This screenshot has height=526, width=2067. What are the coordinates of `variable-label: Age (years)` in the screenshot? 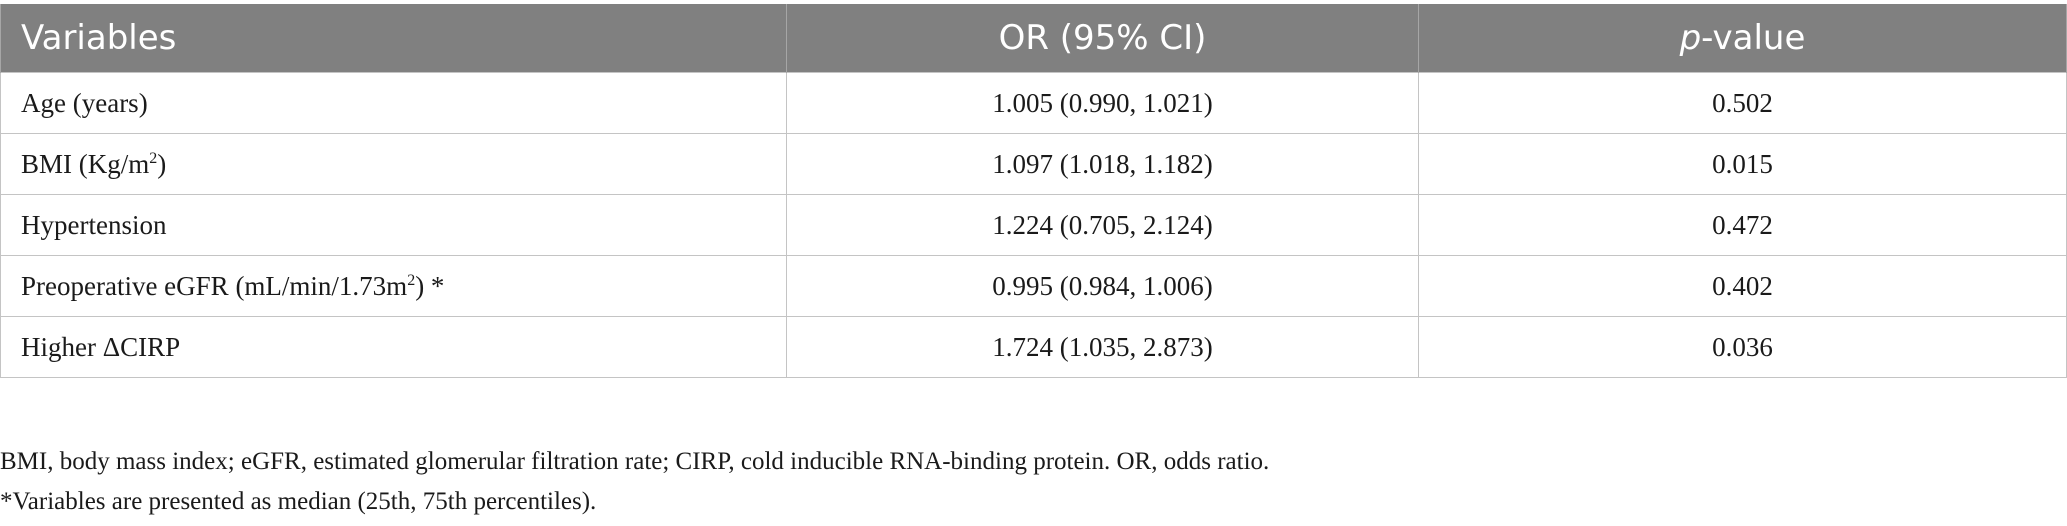 It's located at (84, 102).